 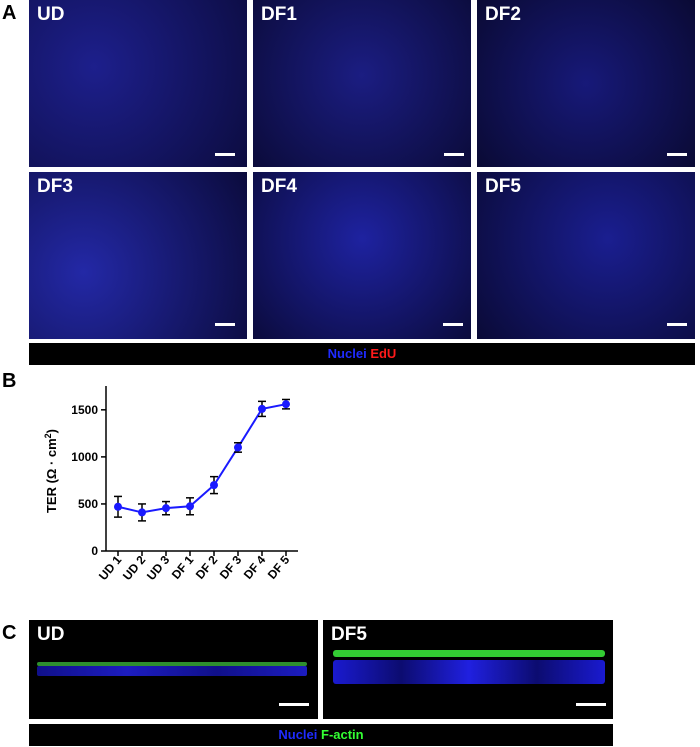 What do you see at coordinates (84, 457) in the screenshot?
I see `y-tick-label: 1000` at bounding box center [84, 457].